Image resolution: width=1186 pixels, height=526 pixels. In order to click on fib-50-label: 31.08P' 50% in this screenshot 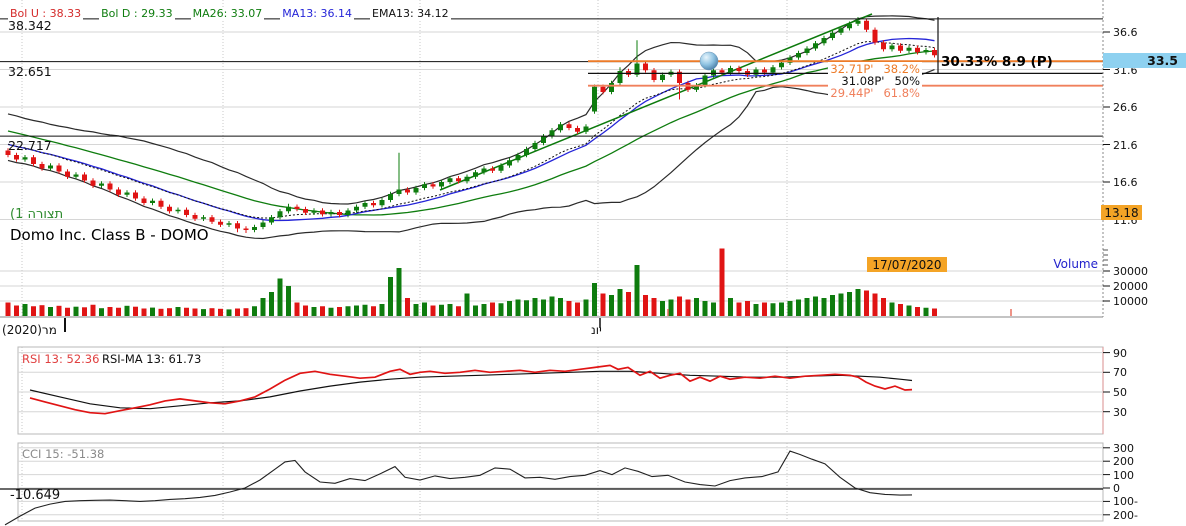, I will do `click(875, 81)`.